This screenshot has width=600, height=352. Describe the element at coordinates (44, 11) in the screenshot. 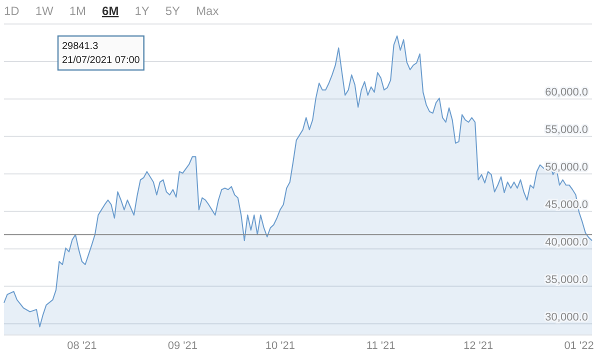

I see `text: 1W` at that location.